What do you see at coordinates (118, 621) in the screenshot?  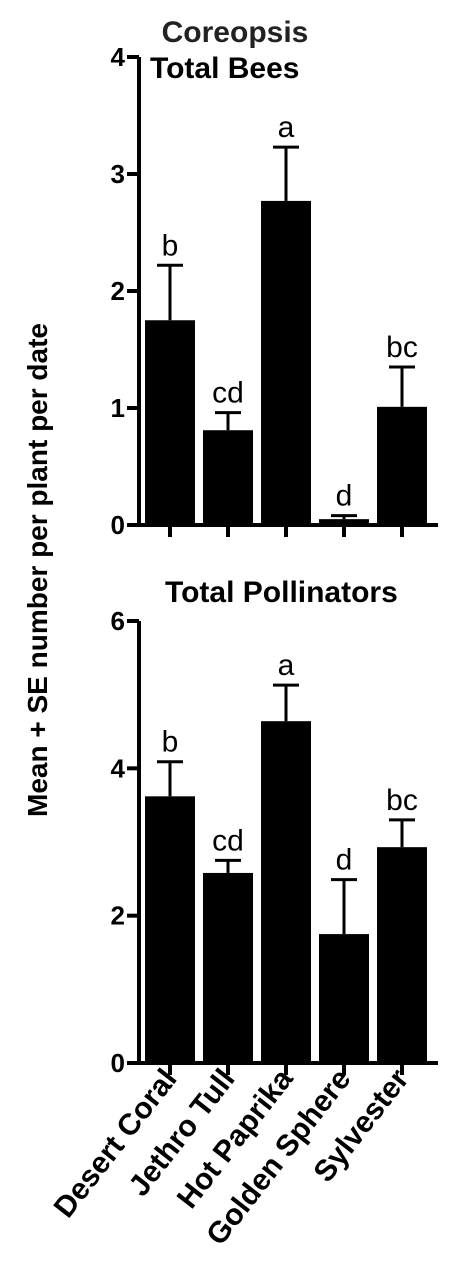 I see `y-tick-label: 6` at bounding box center [118, 621].